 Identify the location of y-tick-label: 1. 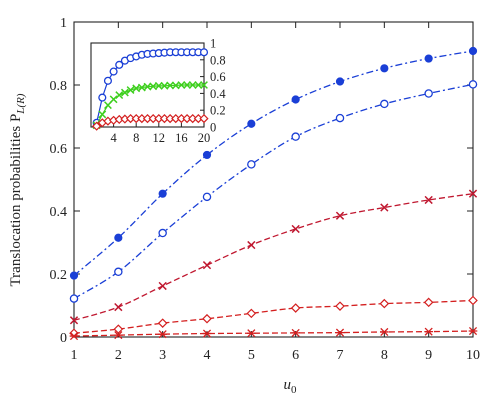
(63, 23).